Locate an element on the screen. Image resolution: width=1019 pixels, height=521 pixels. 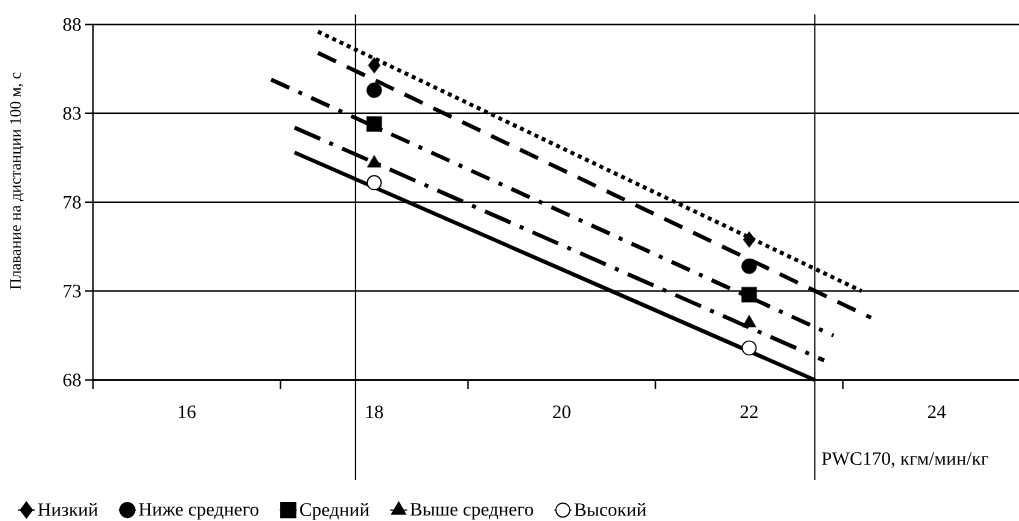
y-tick-label: 68 is located at coordinates (72, 380).